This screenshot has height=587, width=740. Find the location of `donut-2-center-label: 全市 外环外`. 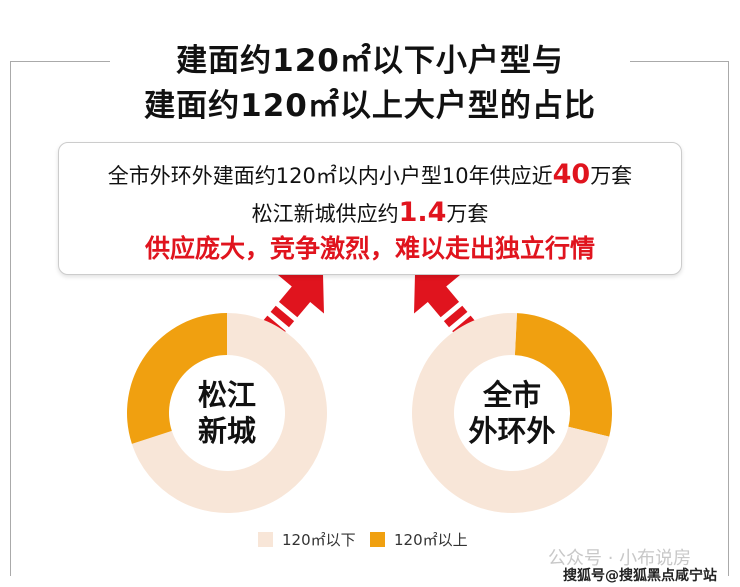

donut-2-center-label: 全市 外环外 is located at coordinates (512, 413).